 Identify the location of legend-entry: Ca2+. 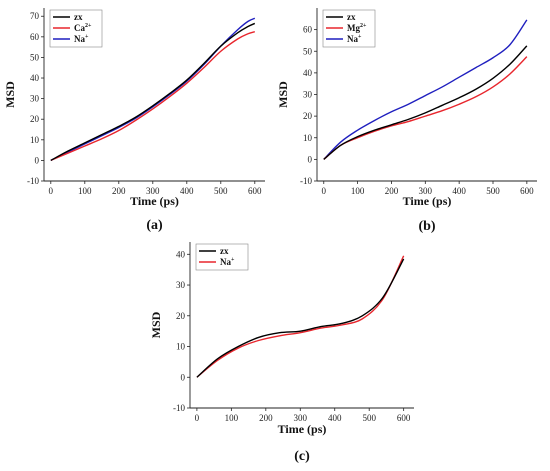
(83, 28).